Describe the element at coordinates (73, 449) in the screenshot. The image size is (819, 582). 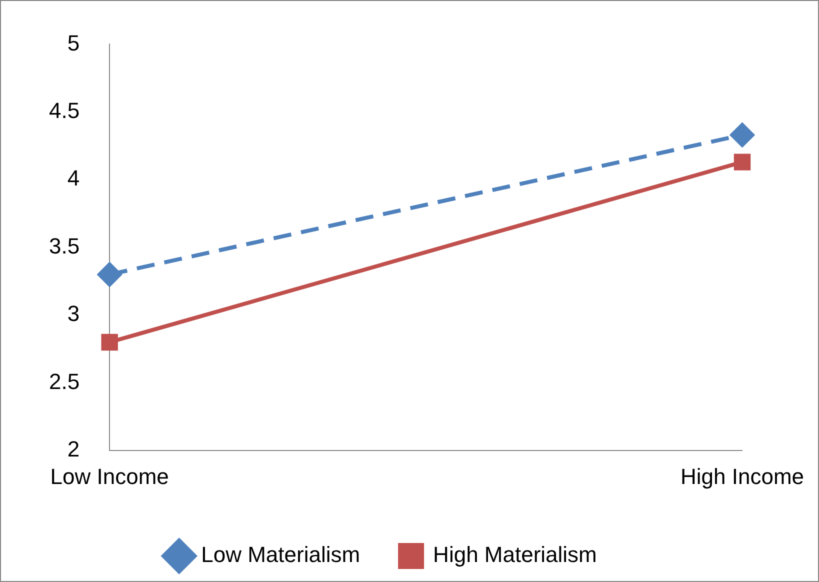
I see `y-tick-label: 2` at that location.